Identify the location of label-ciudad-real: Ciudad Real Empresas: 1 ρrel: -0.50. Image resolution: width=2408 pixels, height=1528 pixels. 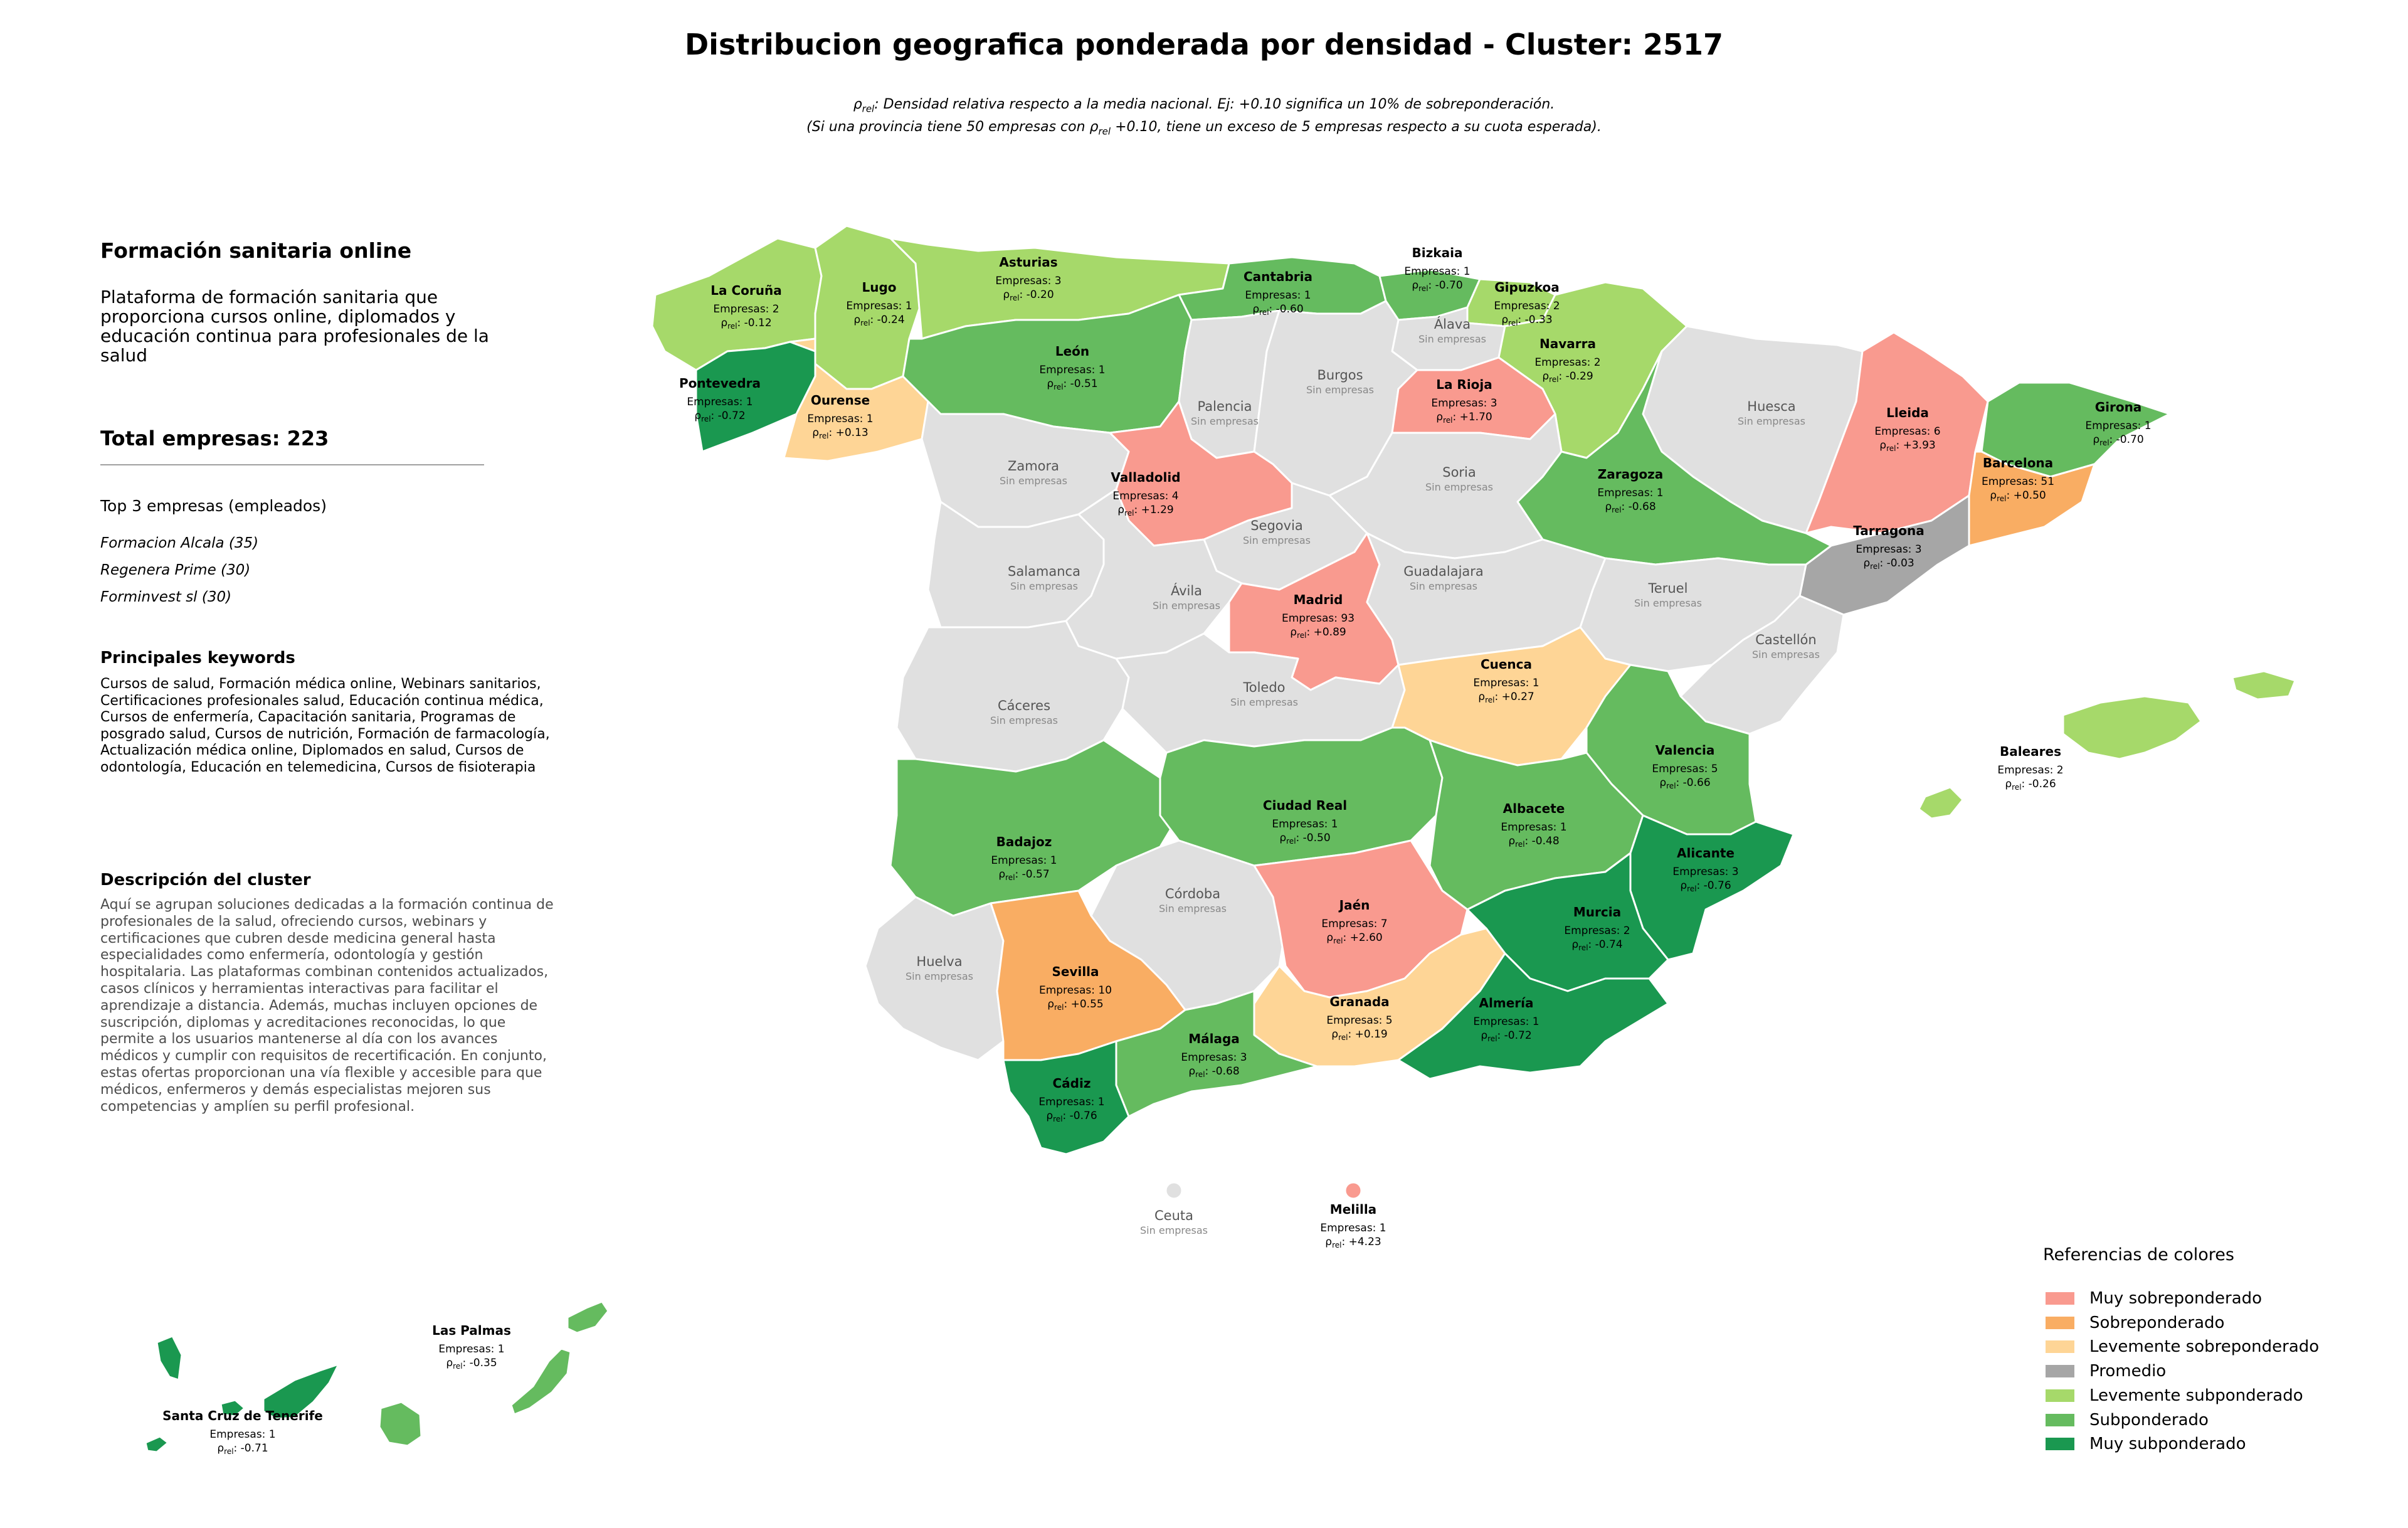
(1305, 822).